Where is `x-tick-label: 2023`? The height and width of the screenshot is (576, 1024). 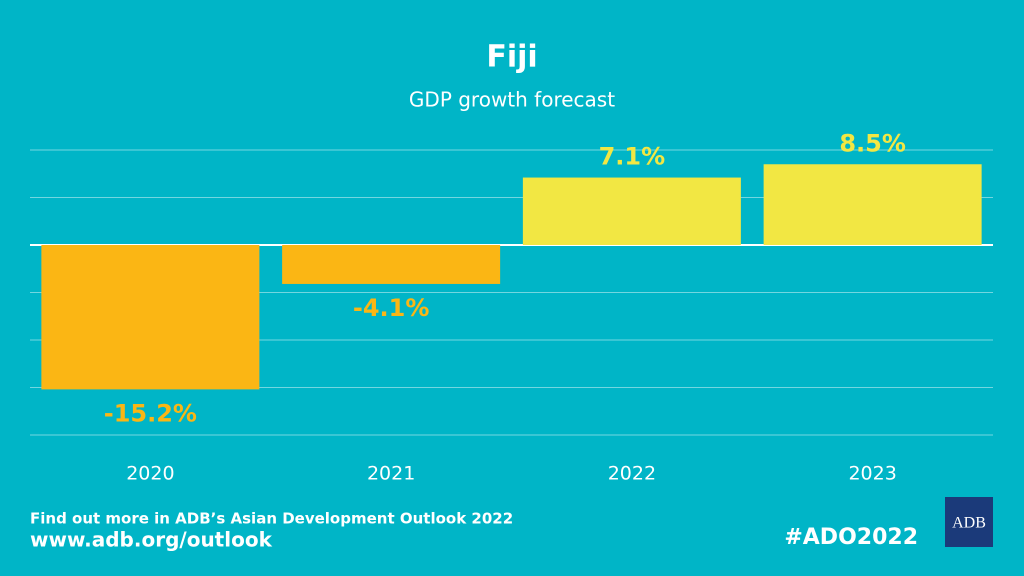
x-tick-label: 2023 is located at coordinates (872, 474).